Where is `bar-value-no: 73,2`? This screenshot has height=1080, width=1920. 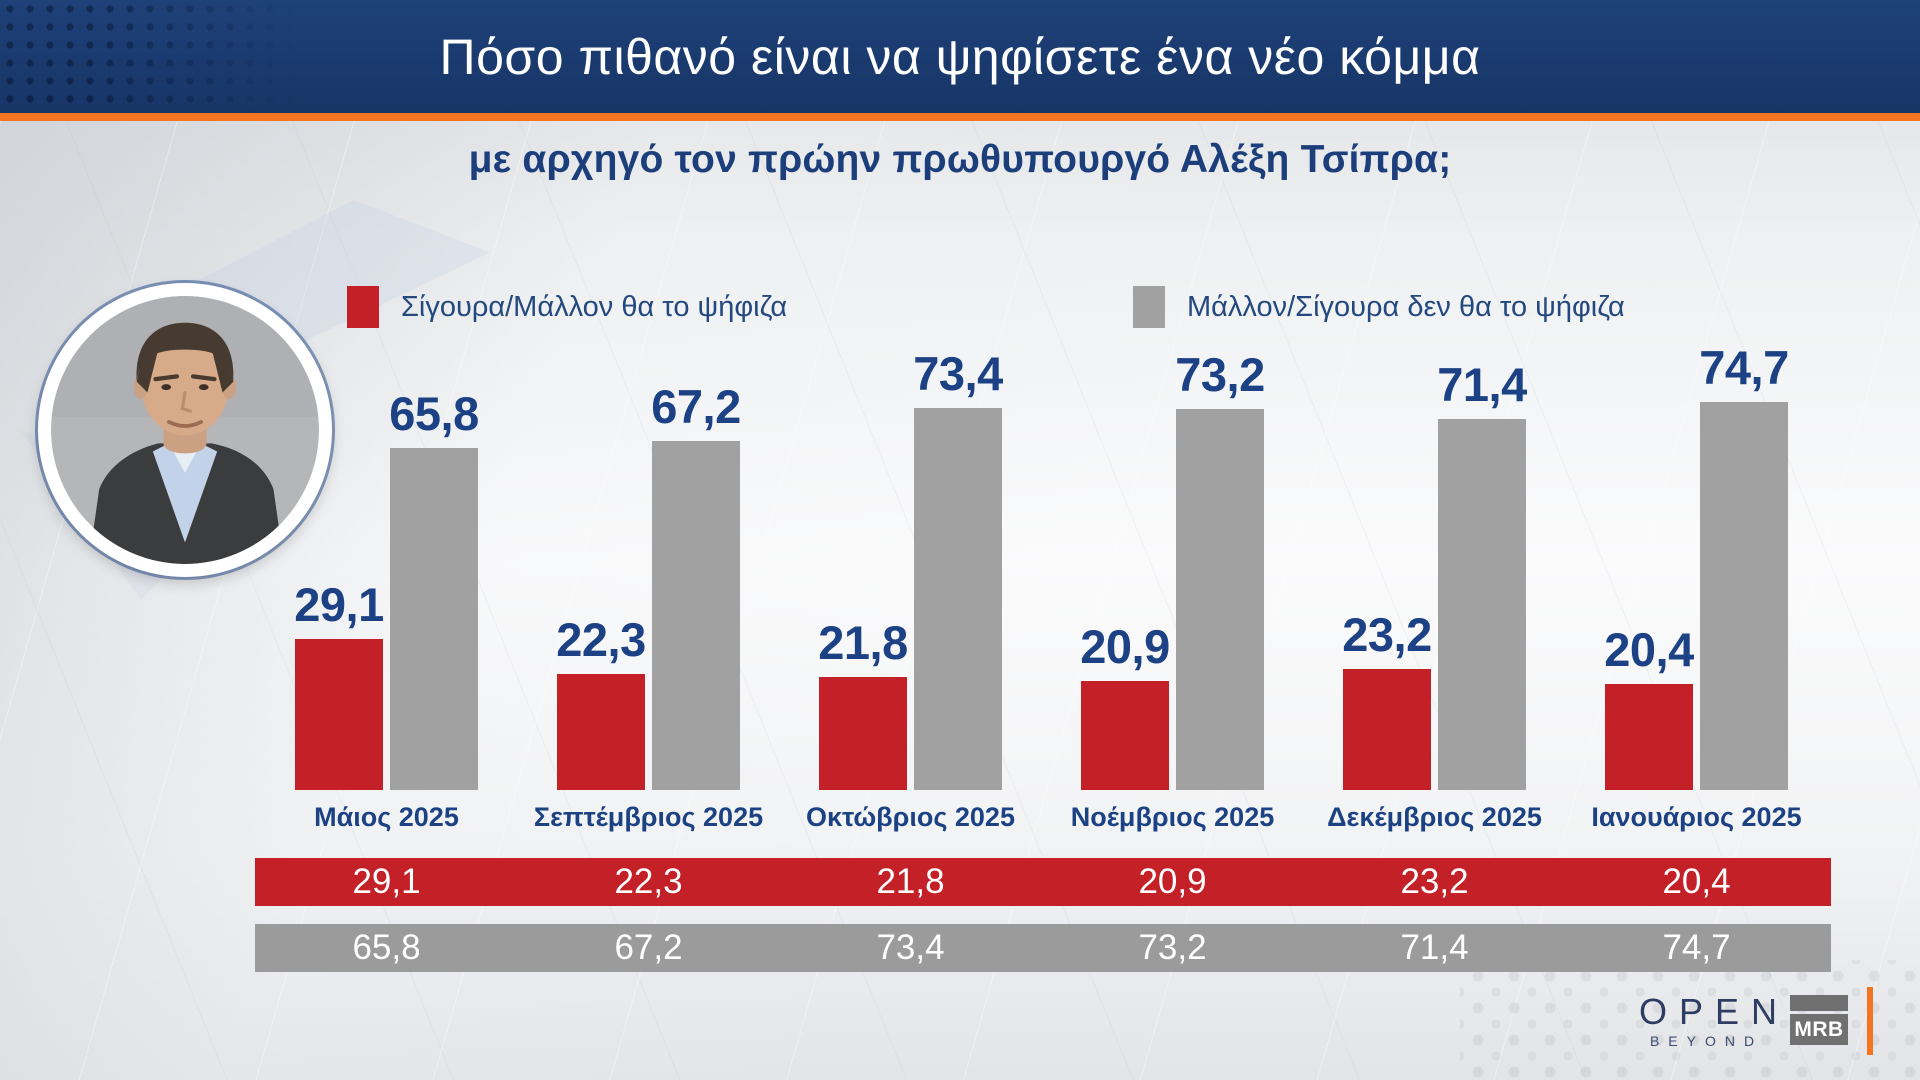
bar-value-no: 73,2 is located at coordinates (1220, 374).